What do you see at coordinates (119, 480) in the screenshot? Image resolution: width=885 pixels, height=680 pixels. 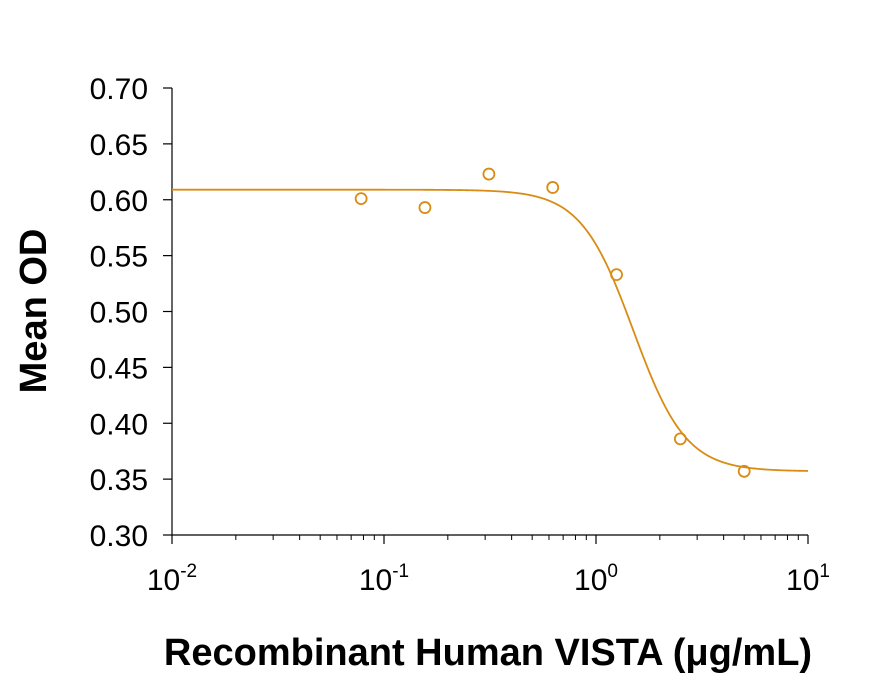 I see `y-tick-label: 0.35` at bounding box center [119, 480].